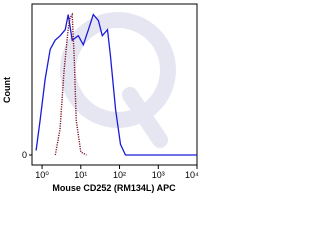 The height and width of the screenshot is (240, 320). I want to click on histogram-curve, so click(70, 84).